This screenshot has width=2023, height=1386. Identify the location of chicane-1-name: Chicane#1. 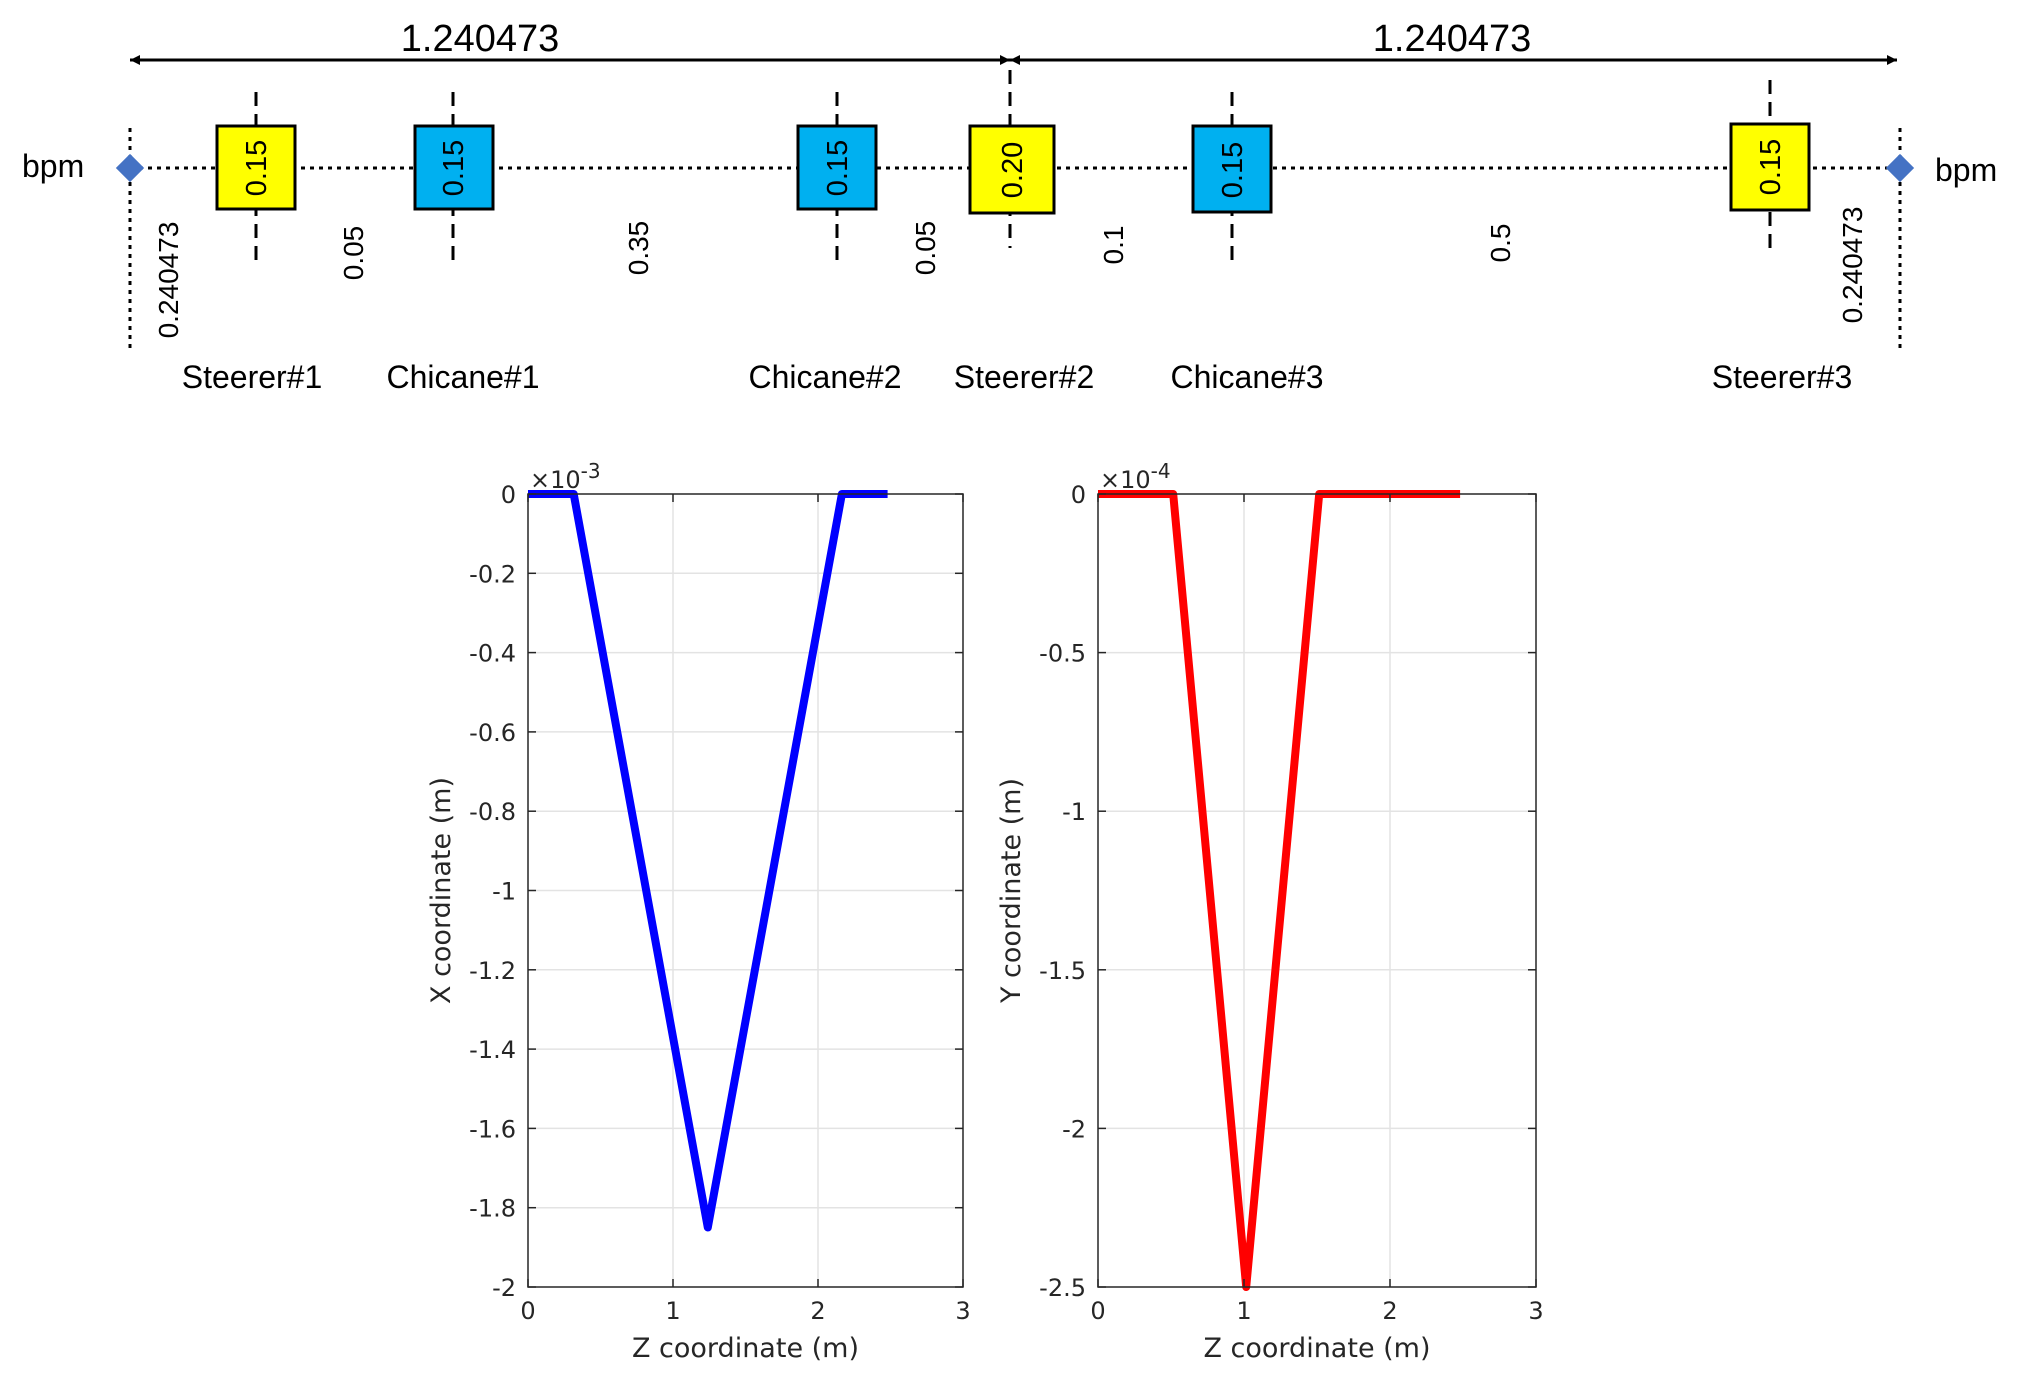
(463, 377).